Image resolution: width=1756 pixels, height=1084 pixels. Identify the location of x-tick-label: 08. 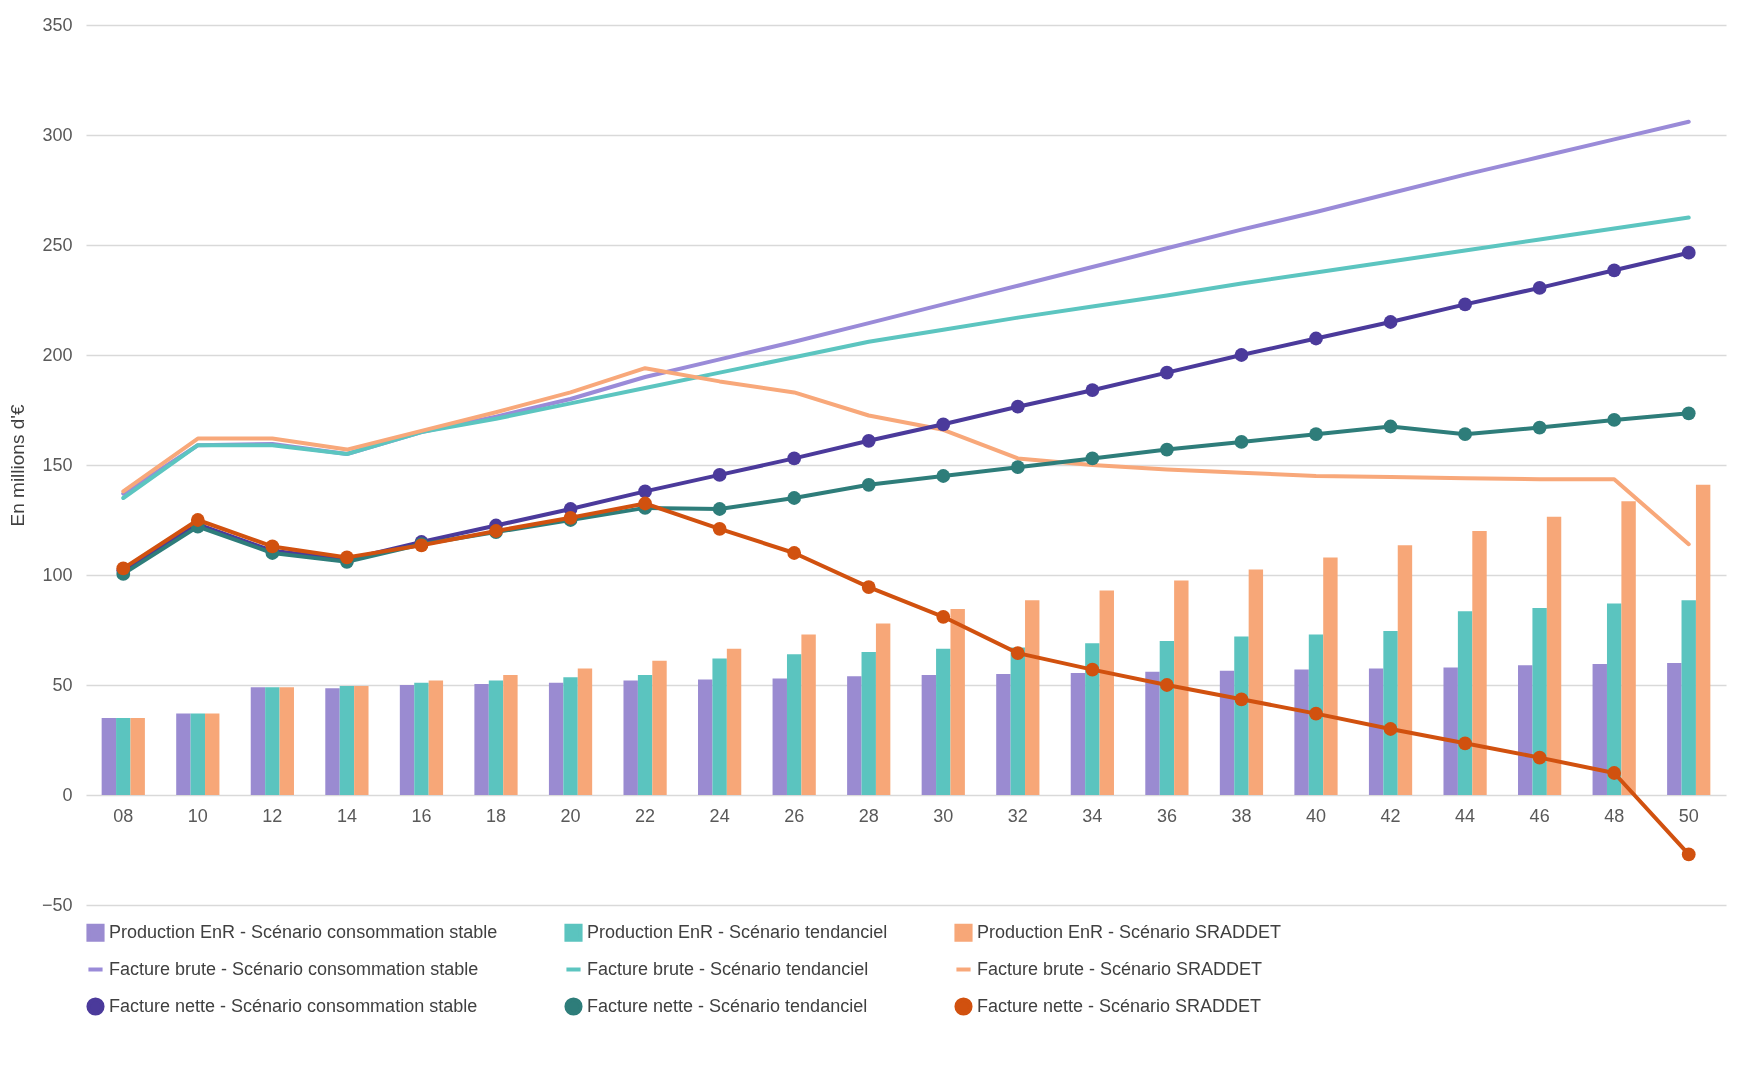
(123, 815).